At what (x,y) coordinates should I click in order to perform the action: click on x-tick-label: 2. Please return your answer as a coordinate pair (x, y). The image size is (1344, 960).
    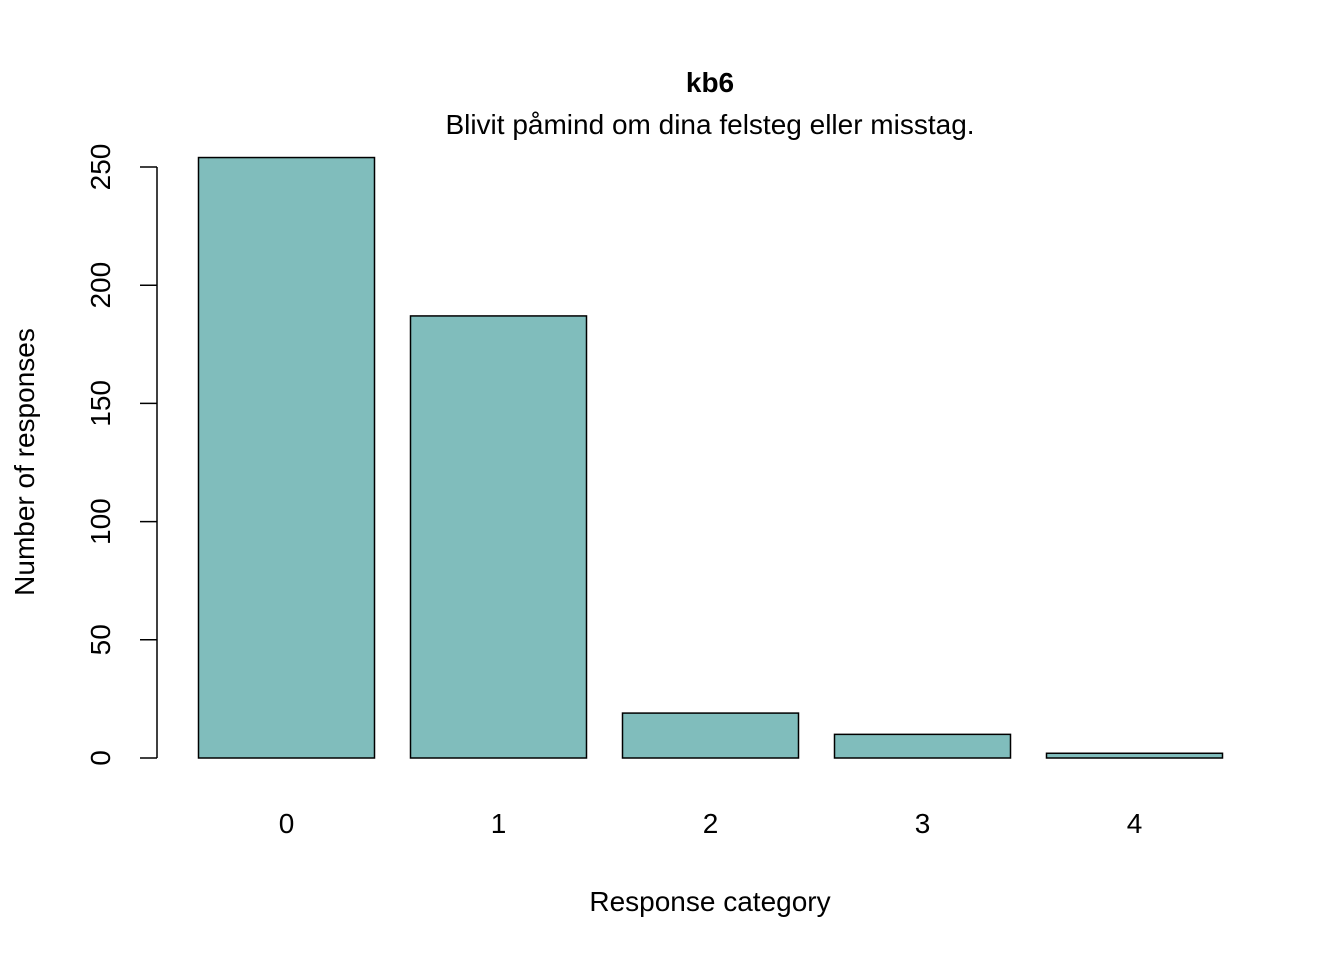
    Looking at the image, I should click on (711, 823).